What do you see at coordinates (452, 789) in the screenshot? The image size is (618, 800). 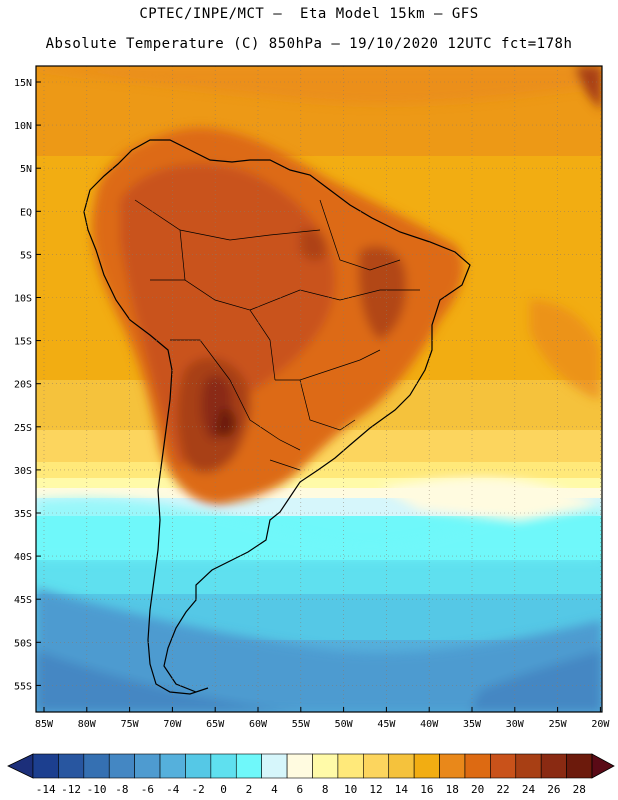 I see `colorbar-label: 18` at bounding box center [452, 789].